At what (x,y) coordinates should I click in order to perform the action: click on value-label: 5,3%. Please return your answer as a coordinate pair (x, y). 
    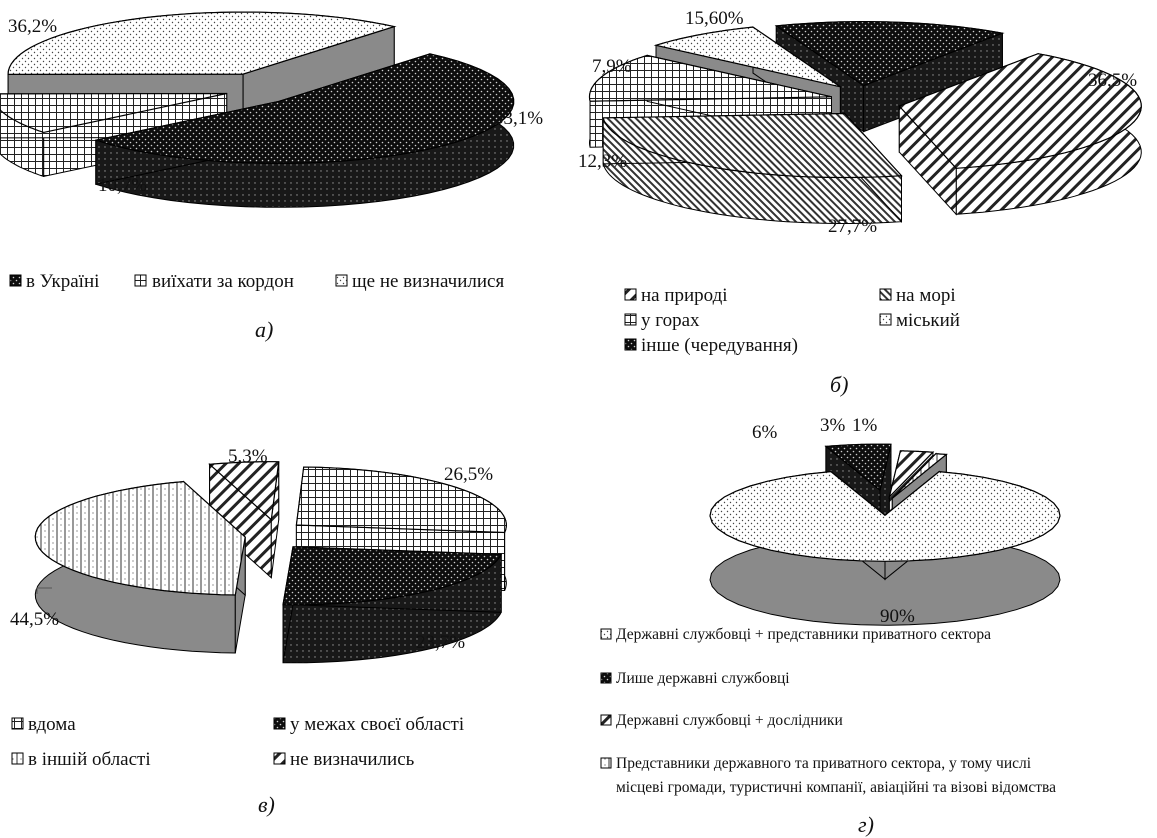
    Looking at the image, I should click on (248, 456).